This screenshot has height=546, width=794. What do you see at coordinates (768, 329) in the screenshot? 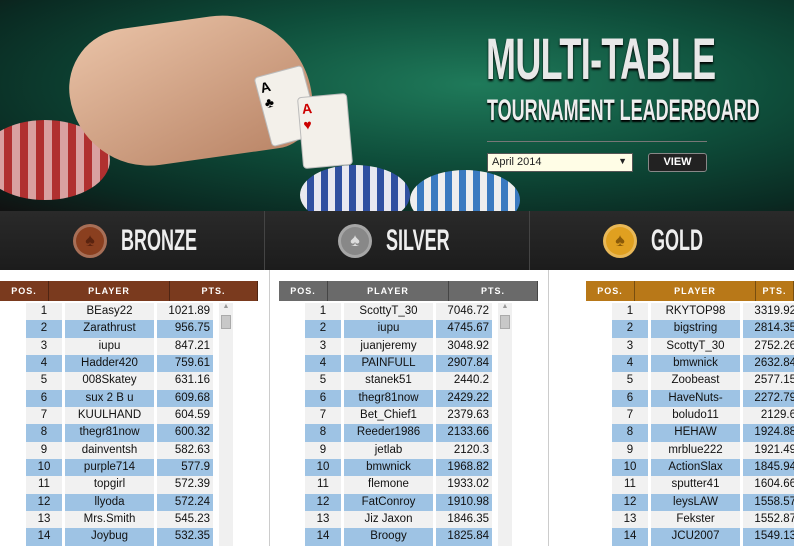
I see `pts-cell: 2814.35` at bounding box center [768, 329].